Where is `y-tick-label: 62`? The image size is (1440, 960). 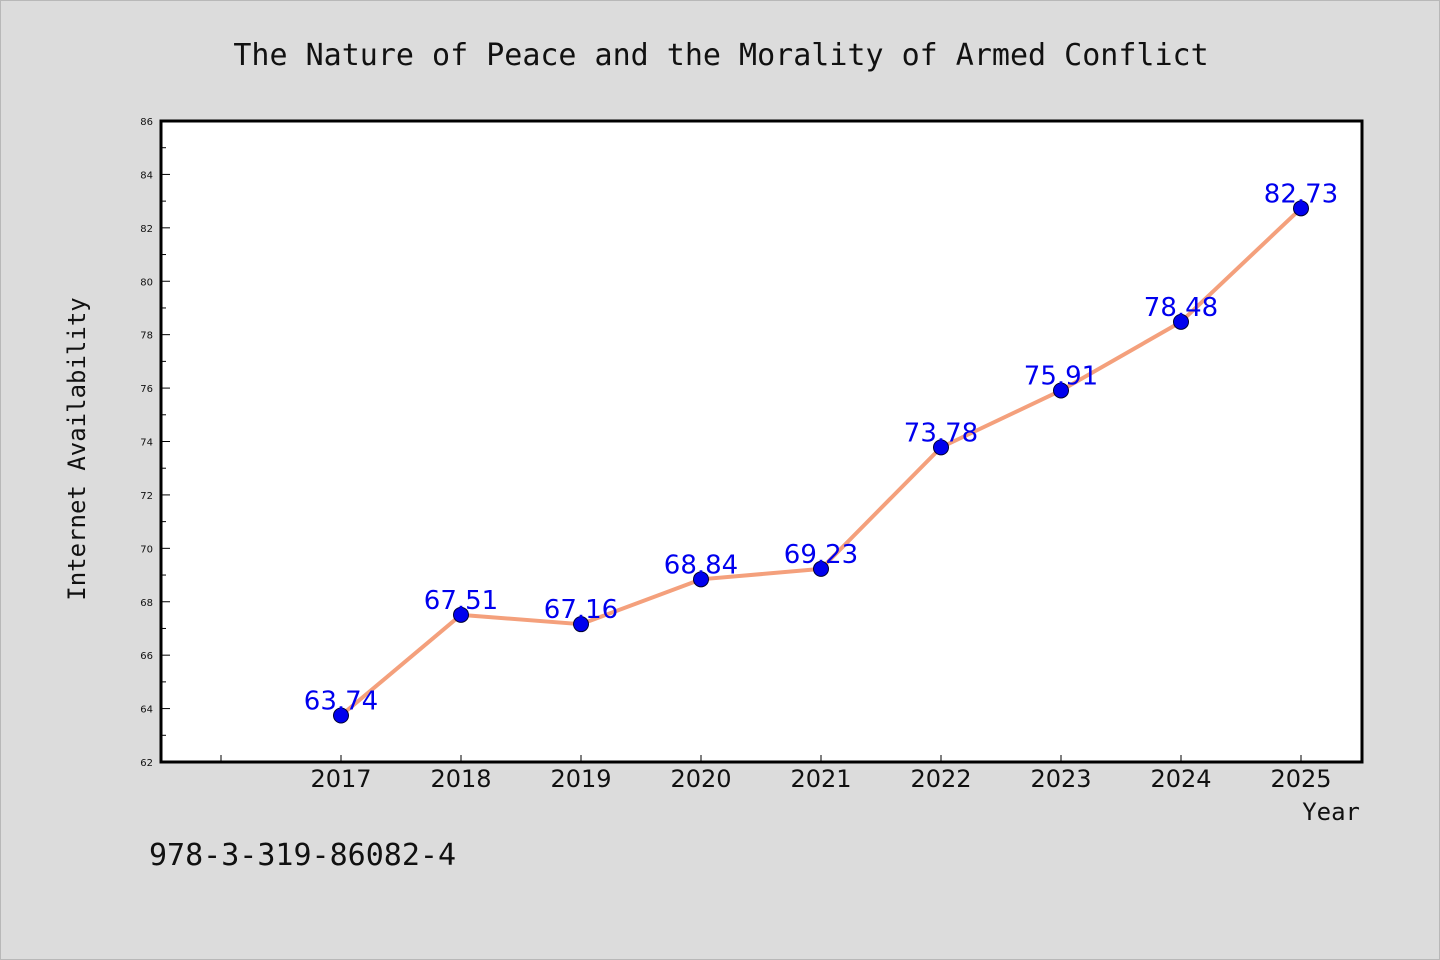
y-tick-label: 62 is located at coordinates (146, 763).